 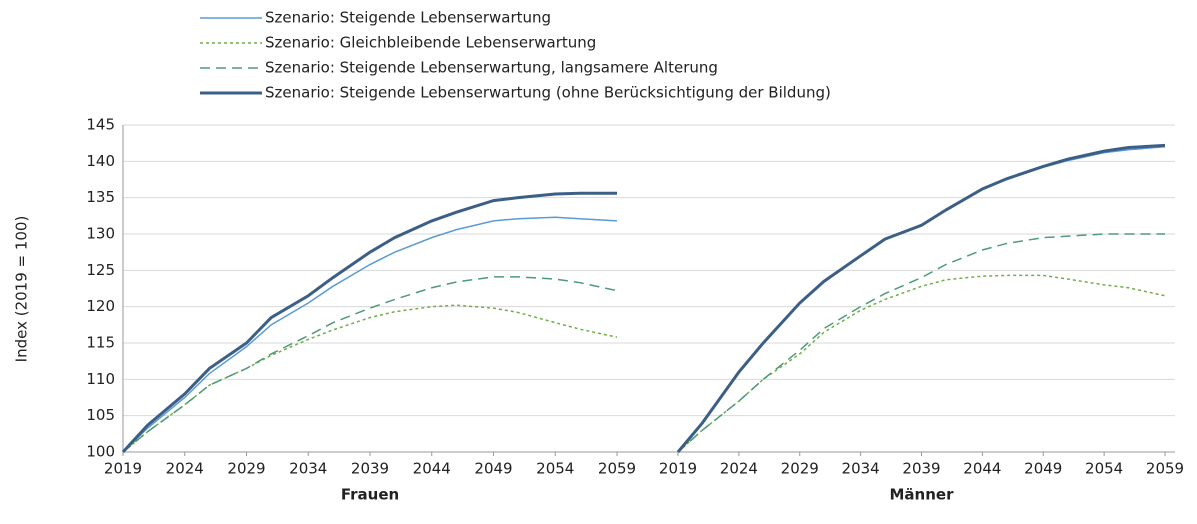 I want to click on panel-title: Frauen, so click(x=370, y=495).